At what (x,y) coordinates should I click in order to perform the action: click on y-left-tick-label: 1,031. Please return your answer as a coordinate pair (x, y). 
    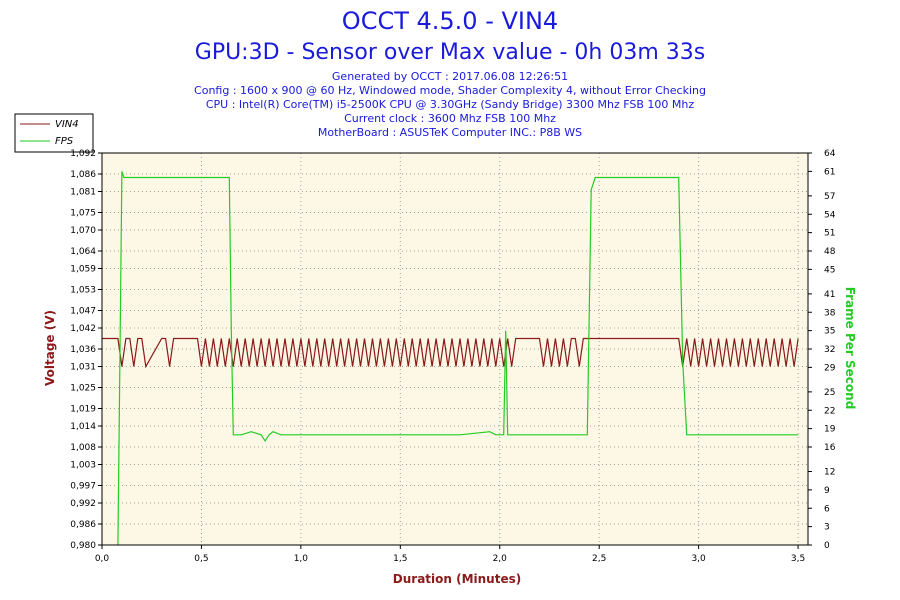
    Looking at the image, I should click on (83, 368).